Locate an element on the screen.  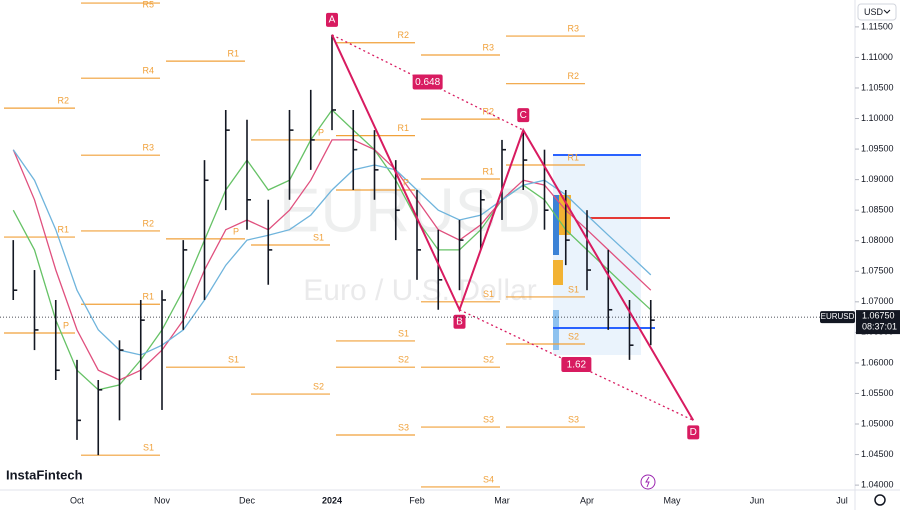
pattern-point-label: C is located at coordinates (523, 115).